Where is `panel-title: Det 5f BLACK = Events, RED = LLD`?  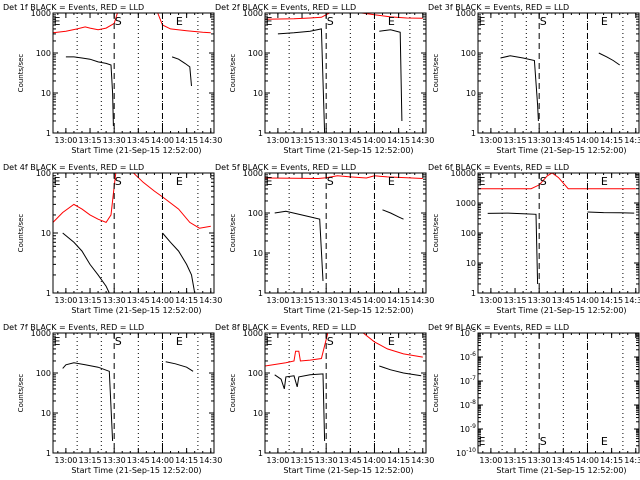
panel-title: Det 5f BLACK = Events, RED = LLD is located at coordinates (285, 167).